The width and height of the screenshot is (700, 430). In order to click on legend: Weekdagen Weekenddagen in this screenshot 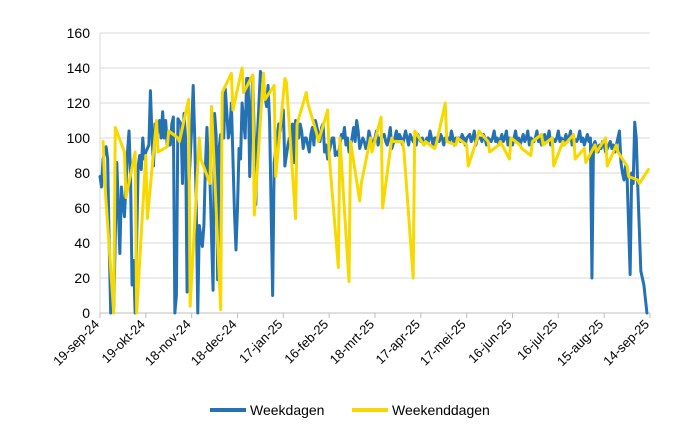, I will do `click(350, 410)`.